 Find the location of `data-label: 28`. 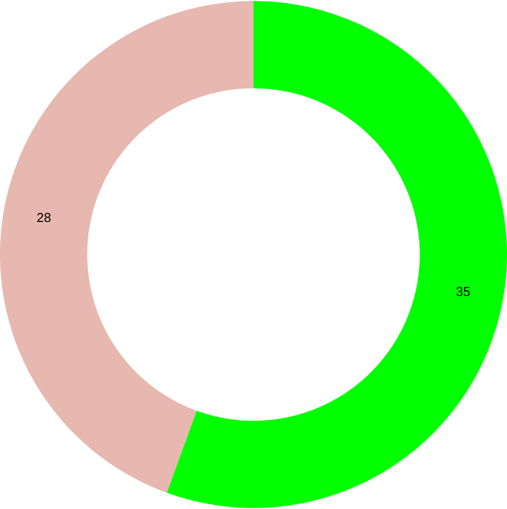

data-label: 28 is located at coordinates (44, 218).